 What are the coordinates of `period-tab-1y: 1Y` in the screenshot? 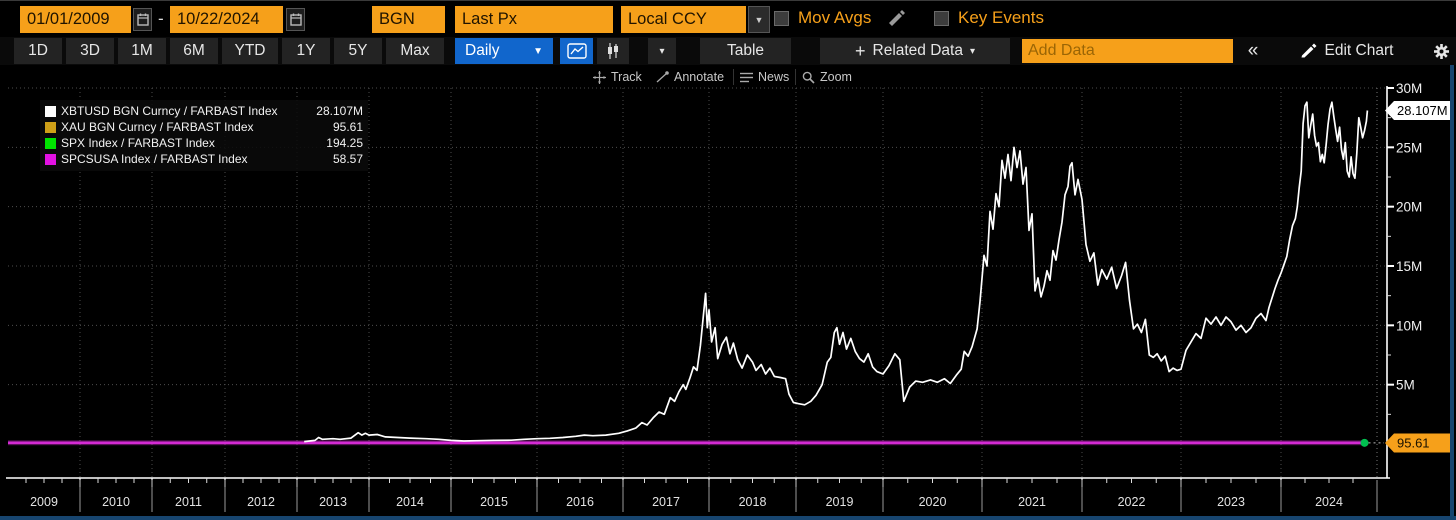 It's located at (306, 51).